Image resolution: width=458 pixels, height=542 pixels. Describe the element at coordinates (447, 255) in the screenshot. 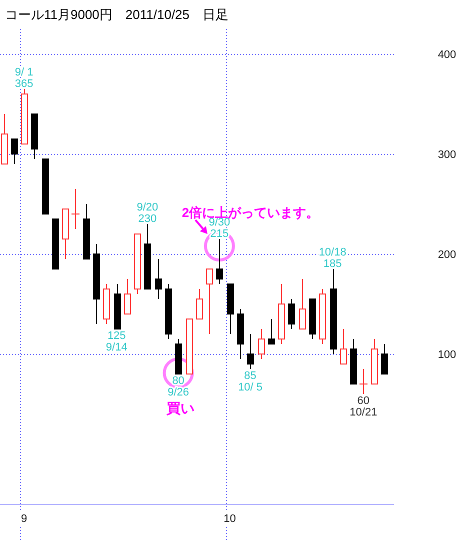

I see `y-tick-label: 200` at that location.